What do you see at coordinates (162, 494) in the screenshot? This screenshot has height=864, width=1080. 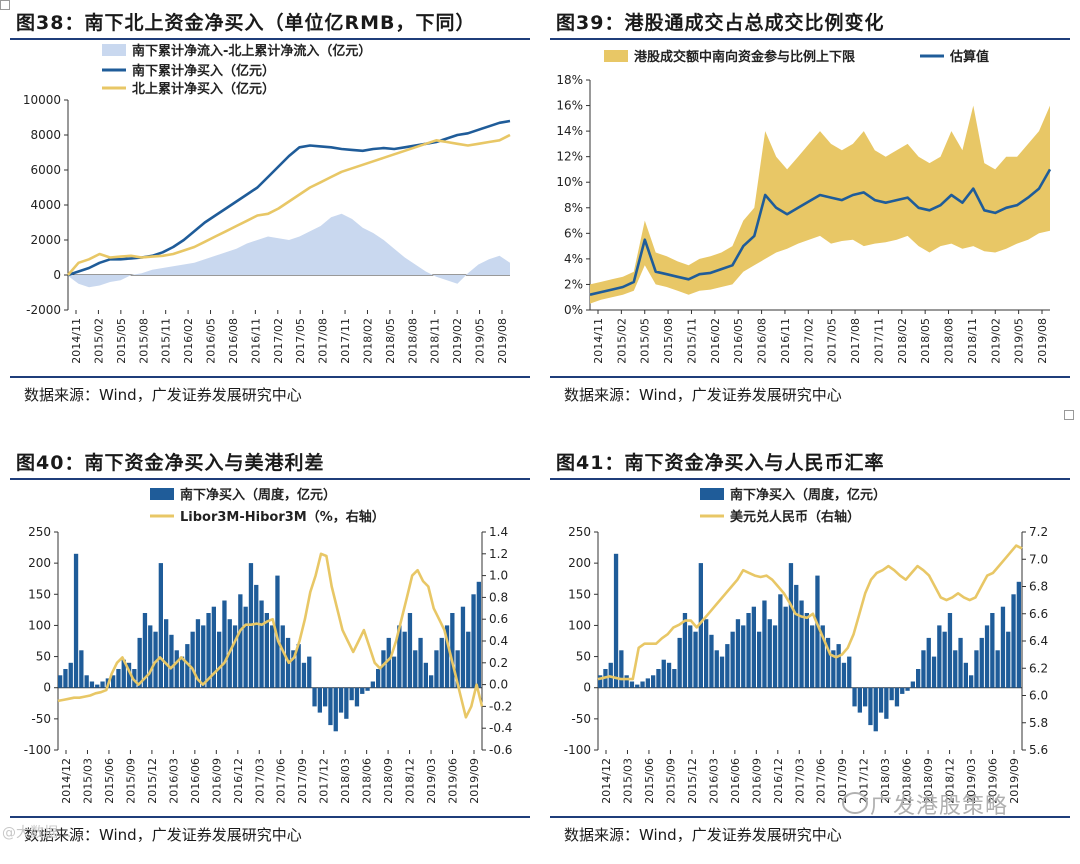 I see `legend-swatch` at bounding box center [162, 494].